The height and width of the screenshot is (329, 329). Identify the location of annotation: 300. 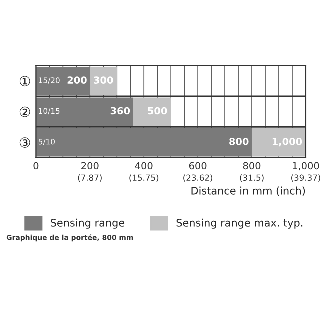
(104, 80).